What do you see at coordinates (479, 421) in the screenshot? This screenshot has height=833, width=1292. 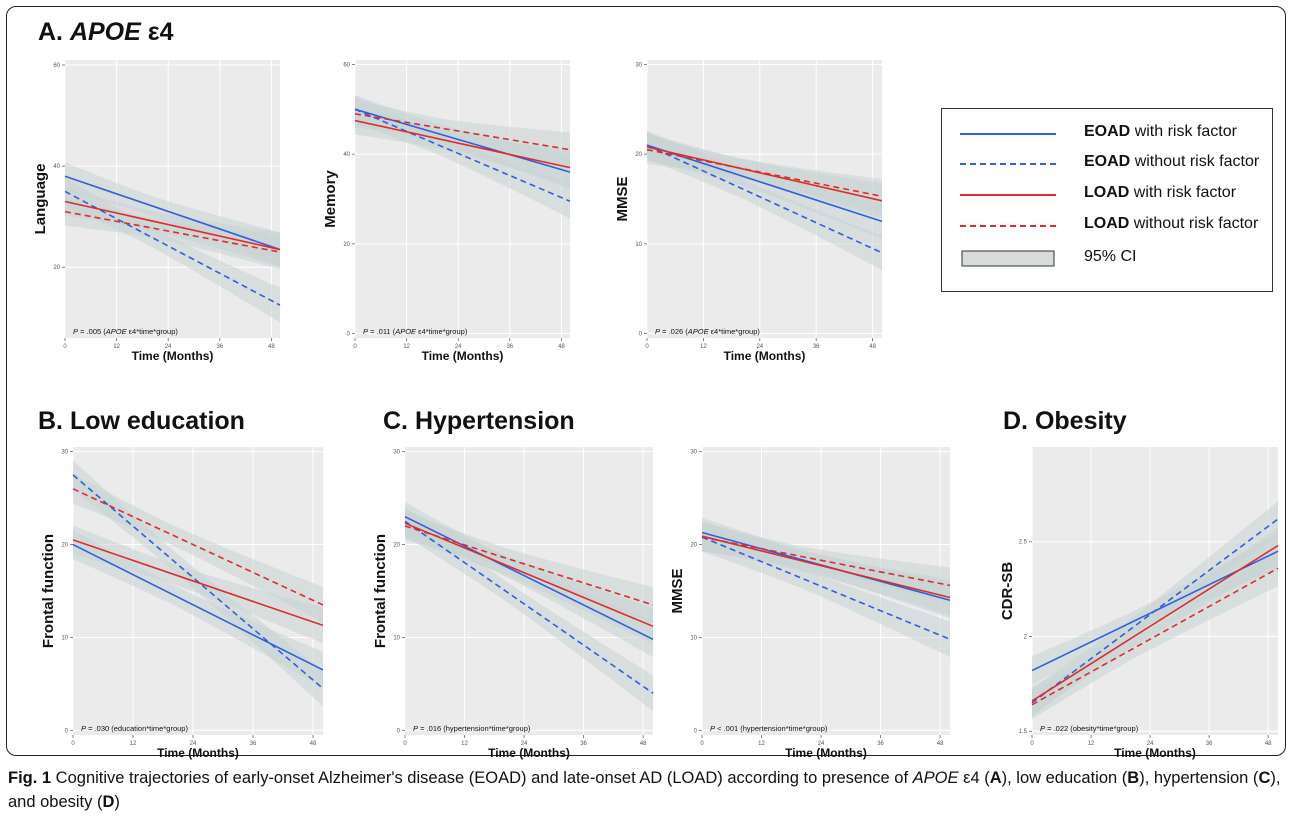 I see `section-title-c: C. Hypertension` at bounding box center [479, 421].